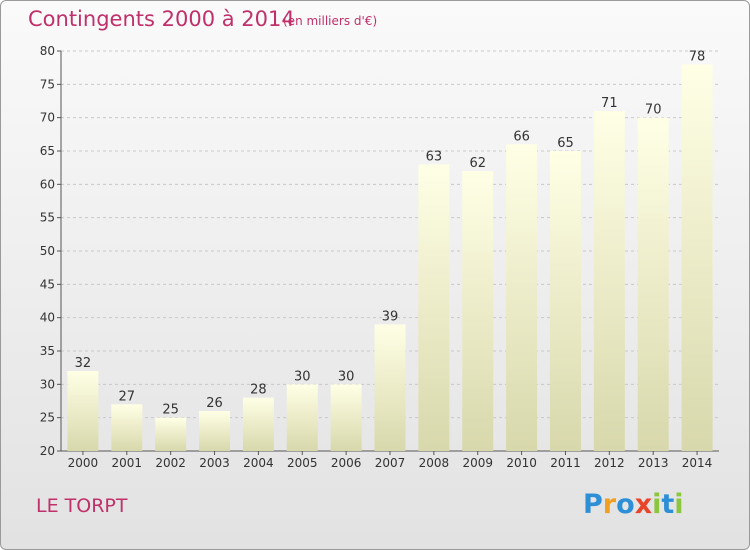 The width and height of the screenshot is (750, 550). What do you see at coordinates (47, 151) in the screenshot?
I see `y-tick-label: 65` at bounding box center [47, 151].